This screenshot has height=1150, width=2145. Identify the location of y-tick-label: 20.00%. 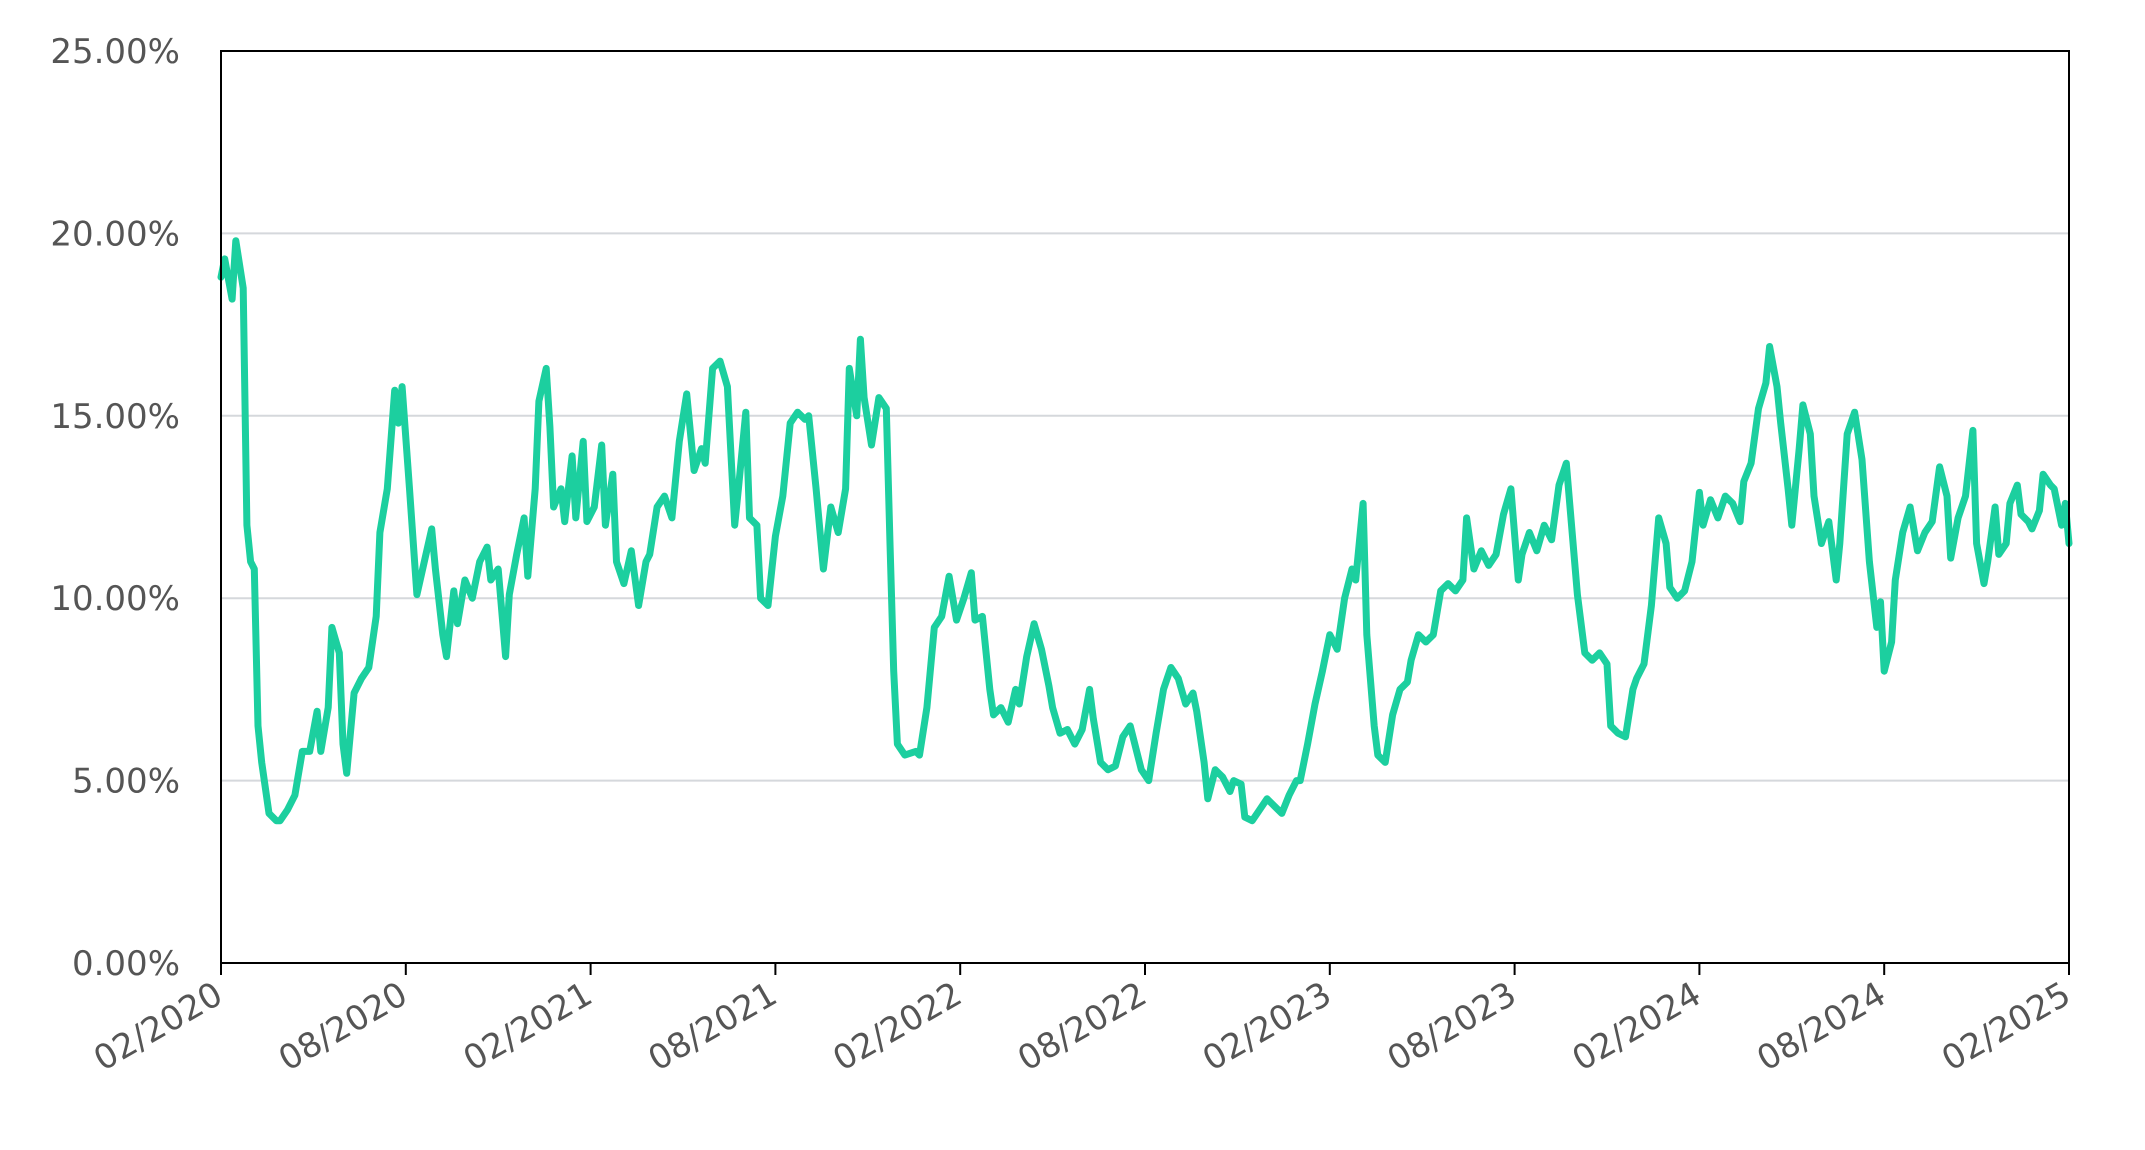
(115, 234).